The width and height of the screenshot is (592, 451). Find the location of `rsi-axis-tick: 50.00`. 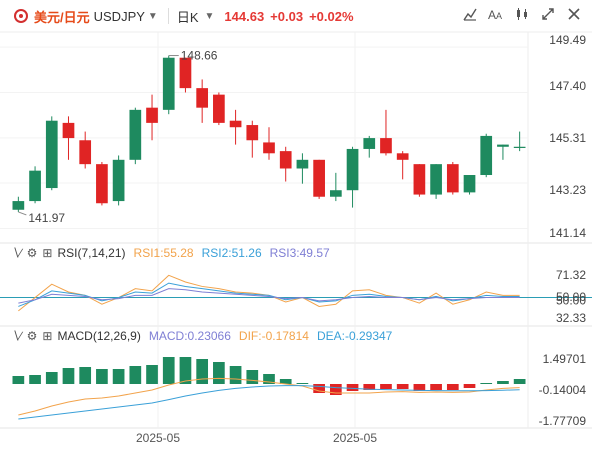

rsi-axis-tick: 50.00 is located at coordinates (570, 297).